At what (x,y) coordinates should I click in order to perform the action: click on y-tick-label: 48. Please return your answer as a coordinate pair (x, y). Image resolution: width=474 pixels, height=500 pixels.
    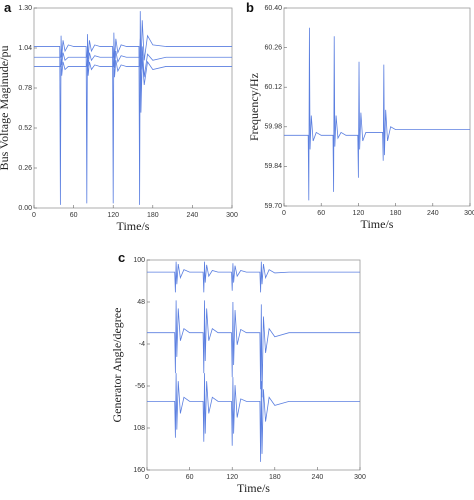
    Looking at the image, I should click on (141, 302).